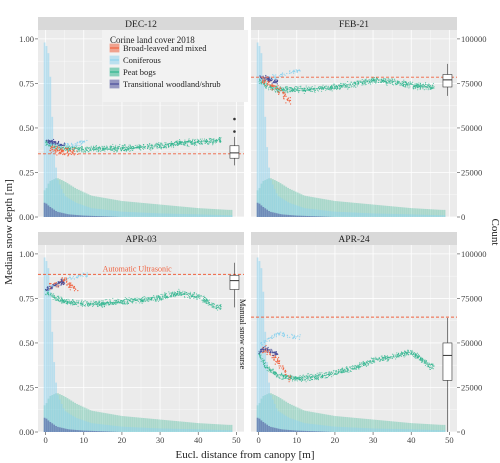  I want to click on histogram, so click(138, 130).